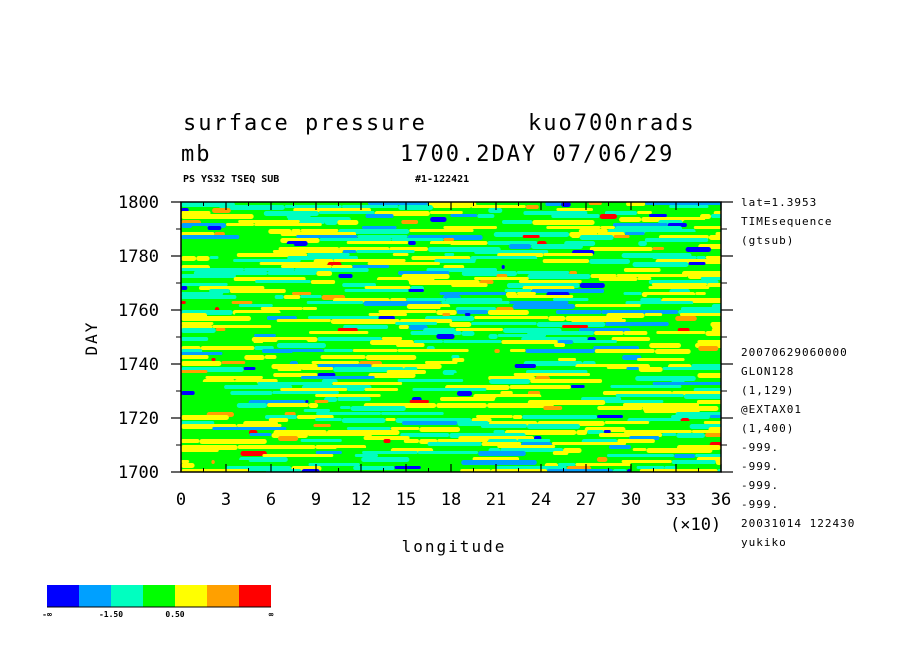 The image size is (904, 654). I want to click on x-axis-label: longitude, so click(454, 546).